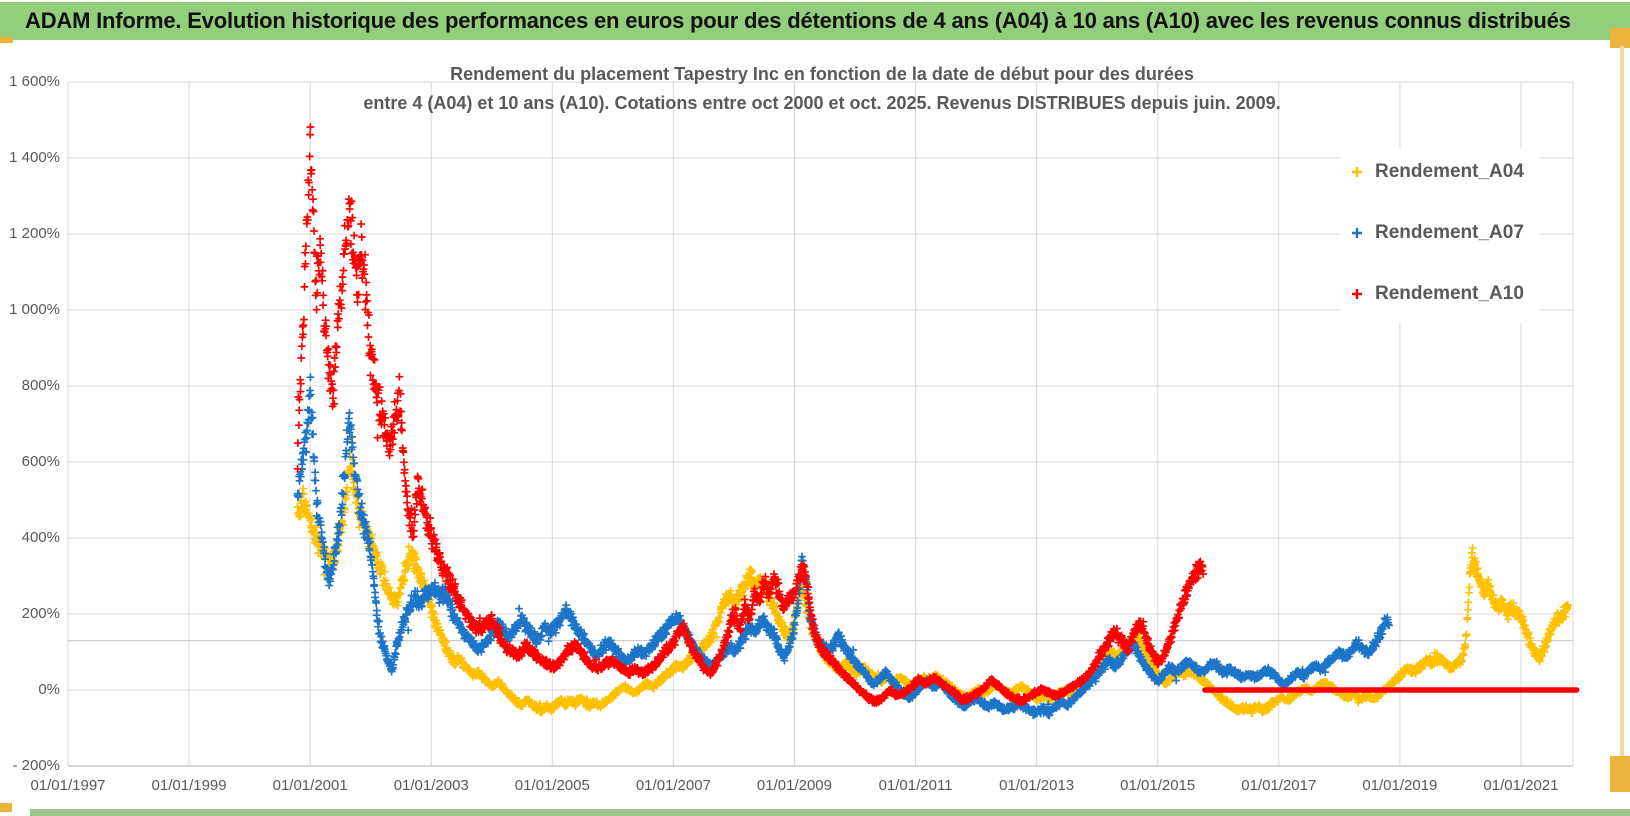 This screenshot has width=1630, height=816. Describe the element at coordinates (1449, 293) in the screenshot. I see `legend-label: Rendement_A10` at that location.